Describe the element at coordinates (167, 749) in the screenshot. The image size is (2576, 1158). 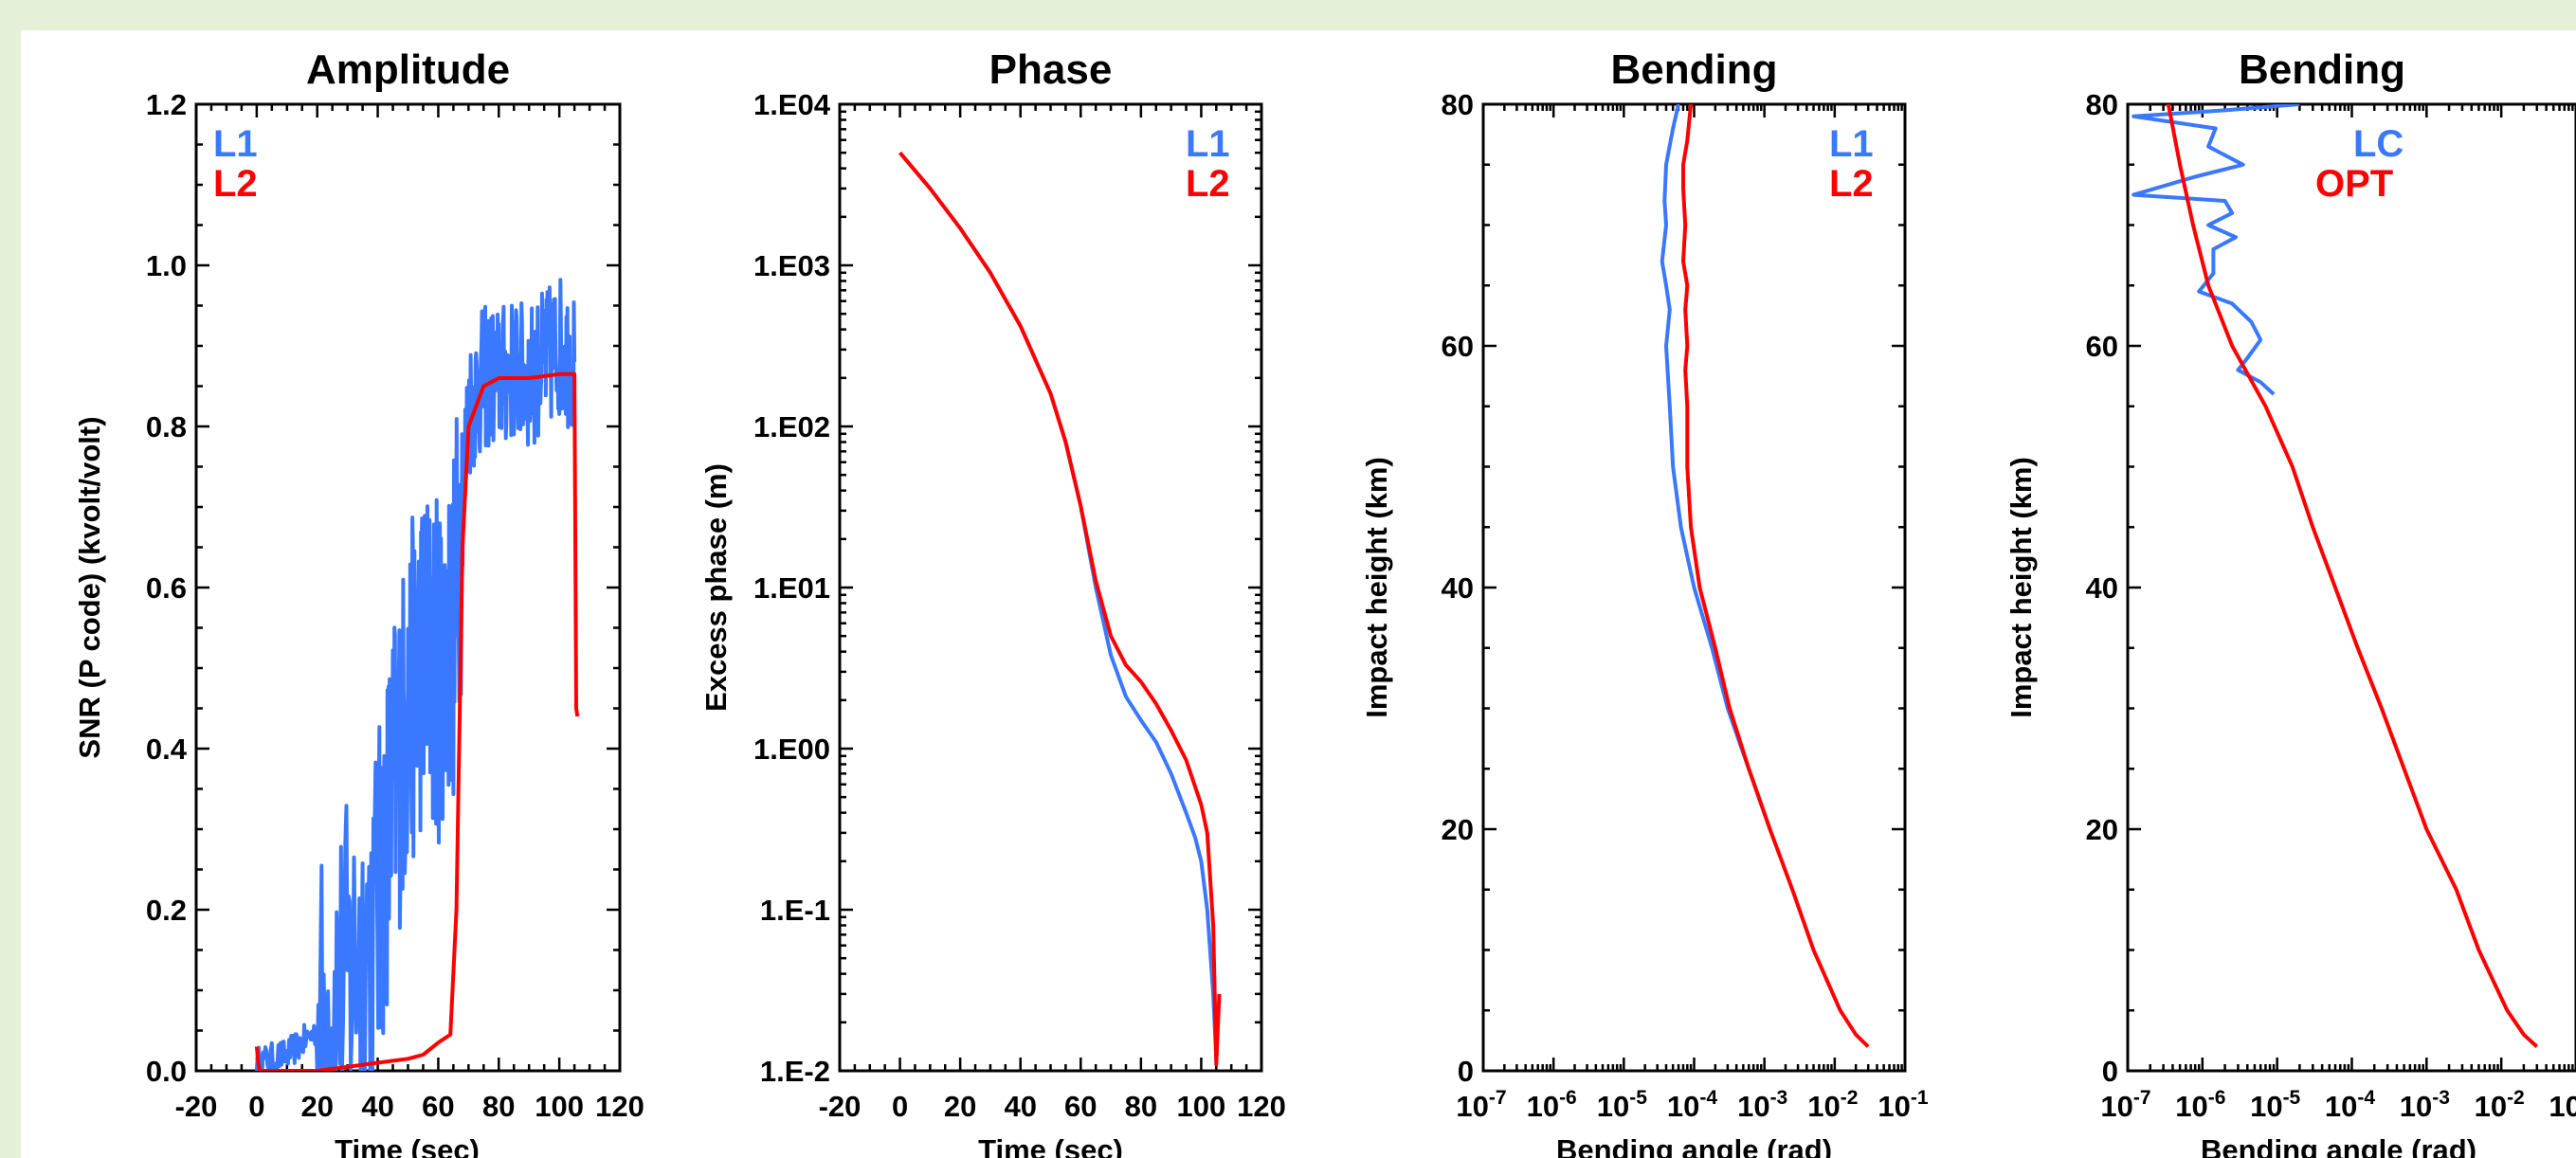
I see `y-tick-label: 0.4` at that location.